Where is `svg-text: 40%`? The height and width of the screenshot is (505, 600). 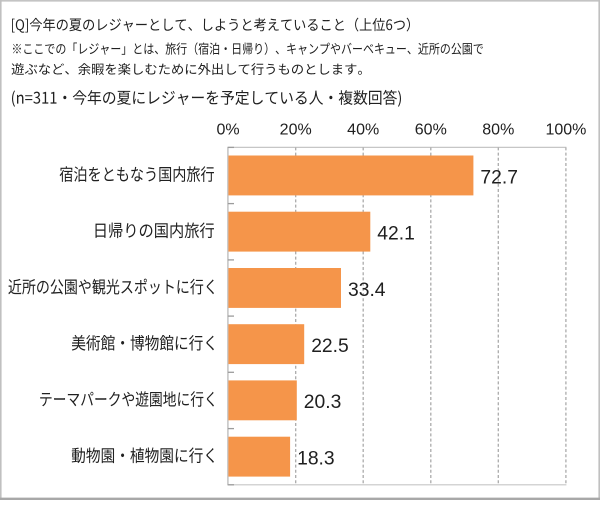 svg-text: 40% is located at coordinates (363, 130).